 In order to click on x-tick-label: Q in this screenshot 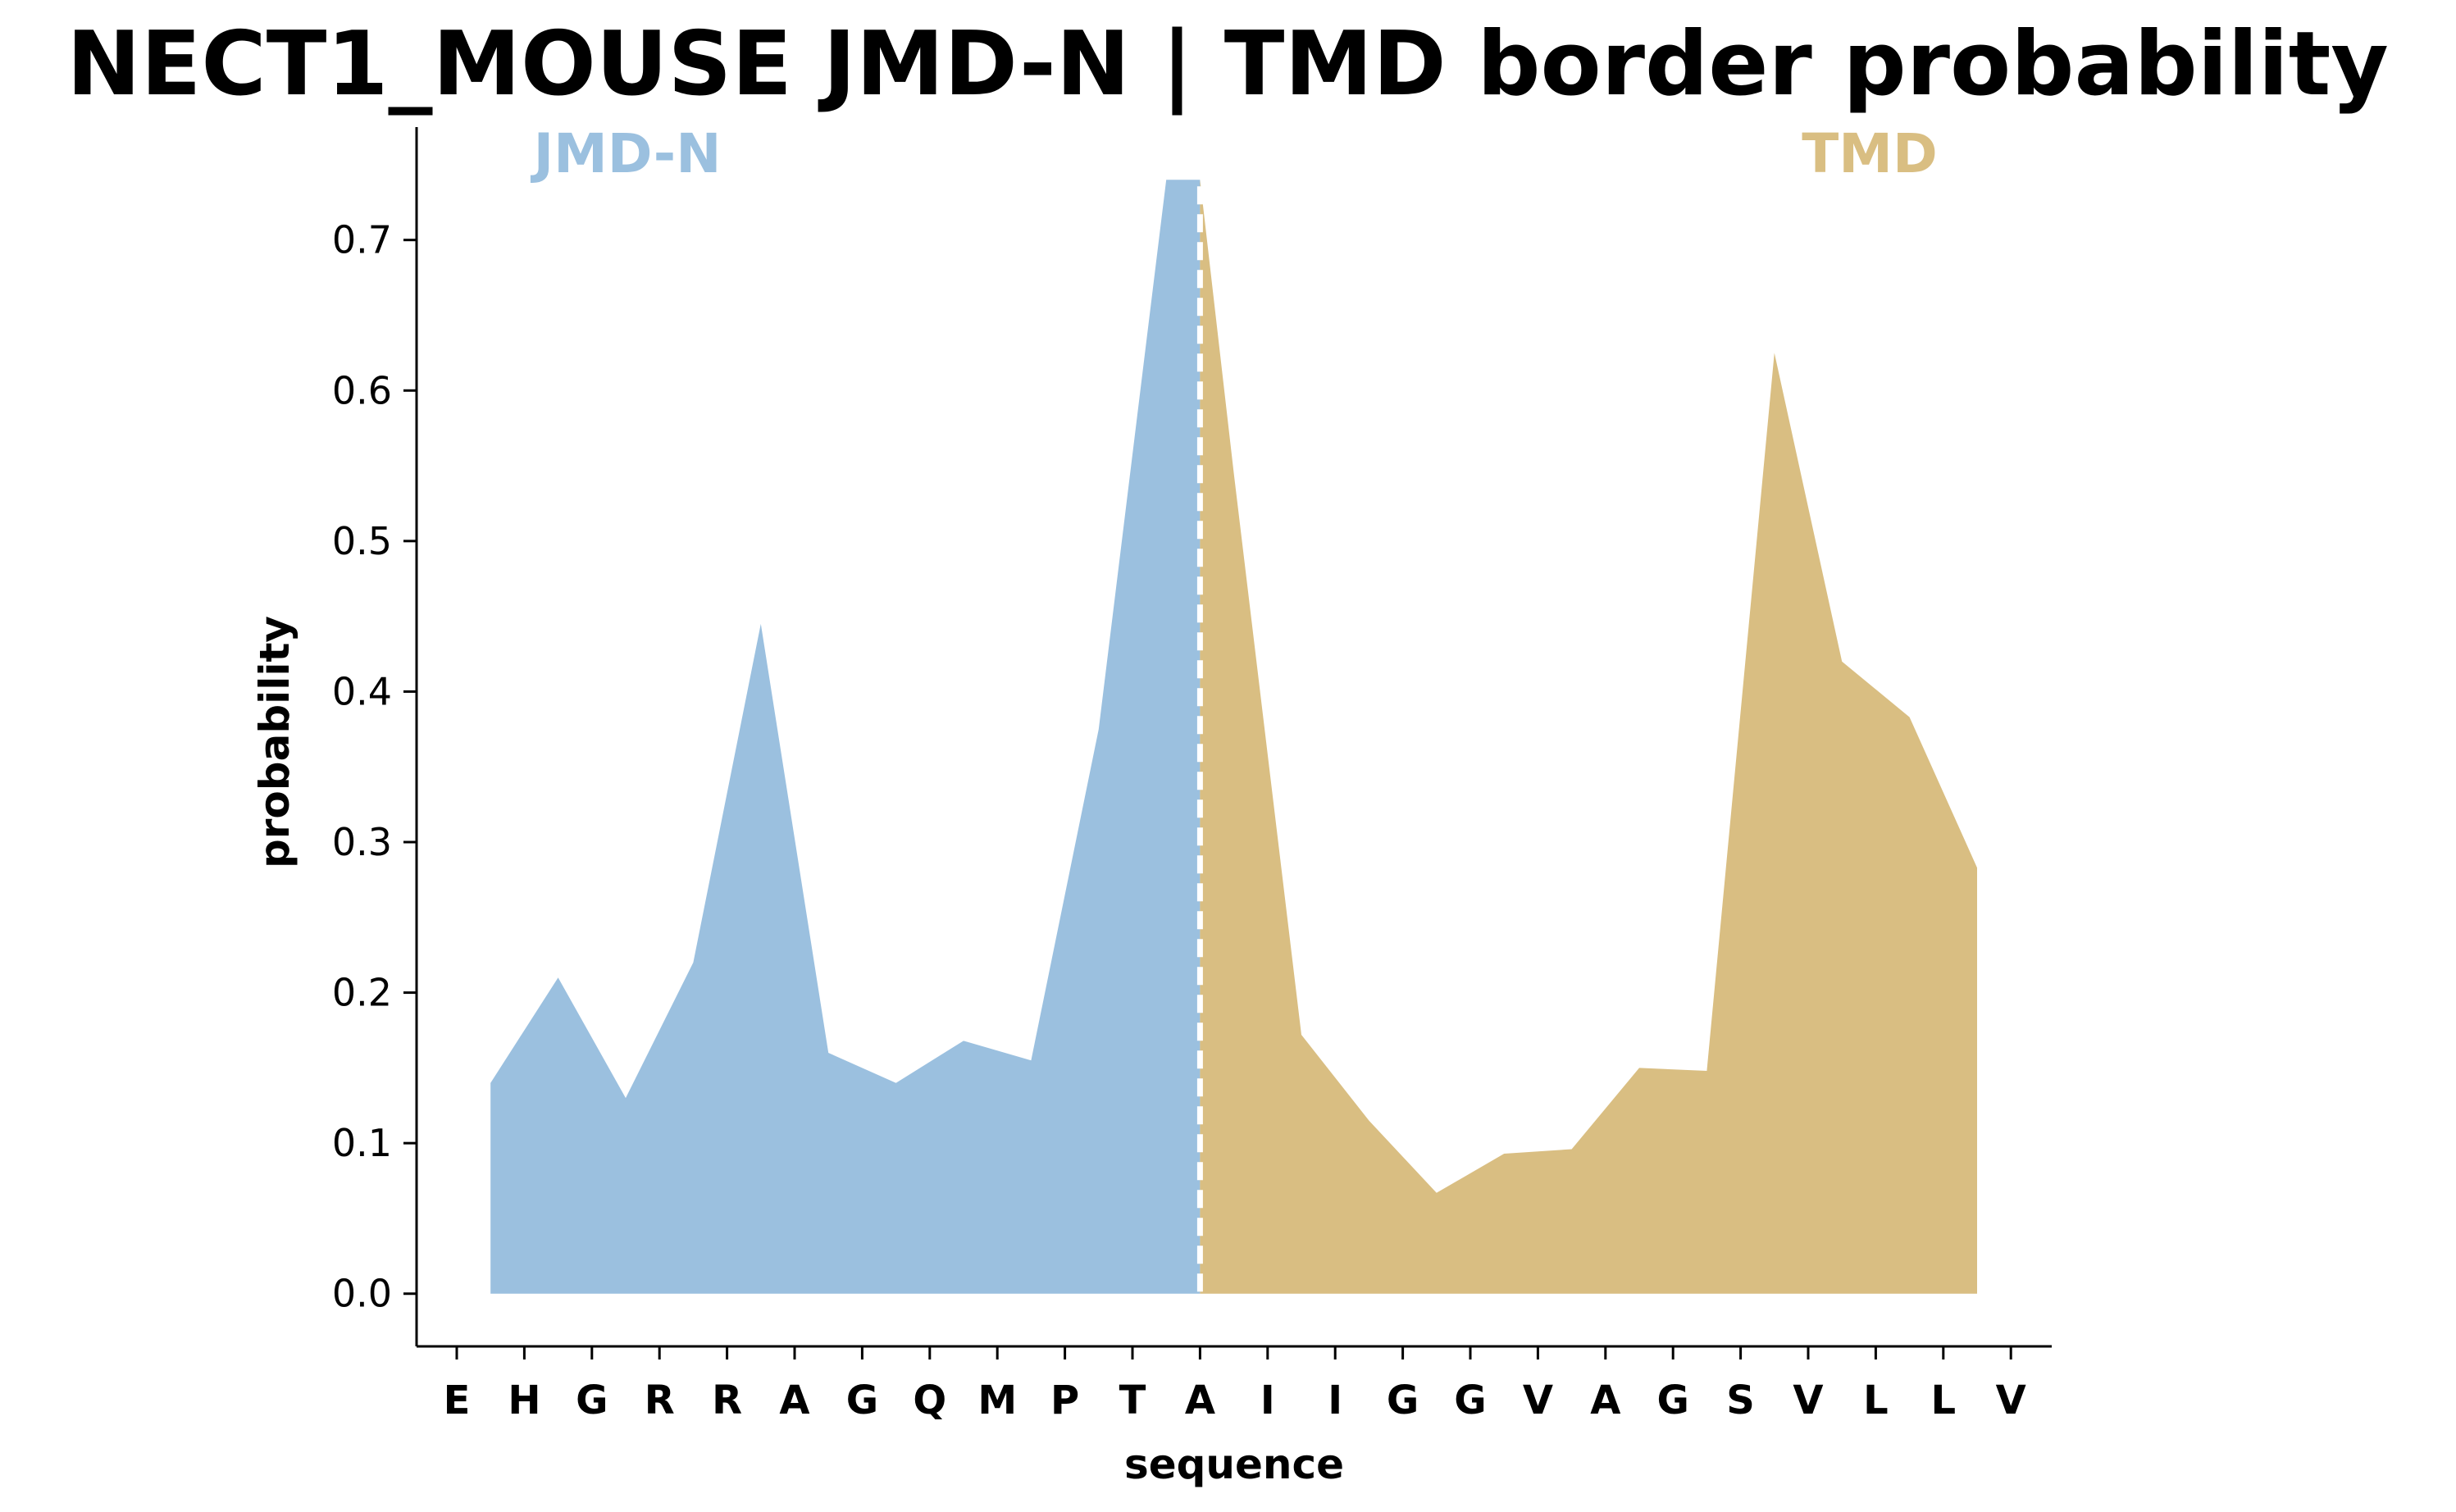, I will do `click(929, 1400)`.